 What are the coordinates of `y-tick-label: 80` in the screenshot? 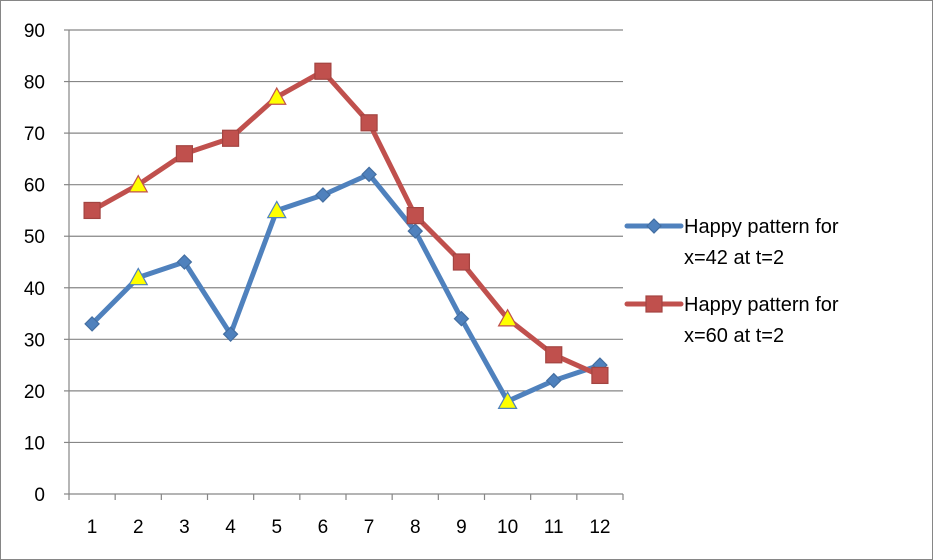 It's located at (34, 83).